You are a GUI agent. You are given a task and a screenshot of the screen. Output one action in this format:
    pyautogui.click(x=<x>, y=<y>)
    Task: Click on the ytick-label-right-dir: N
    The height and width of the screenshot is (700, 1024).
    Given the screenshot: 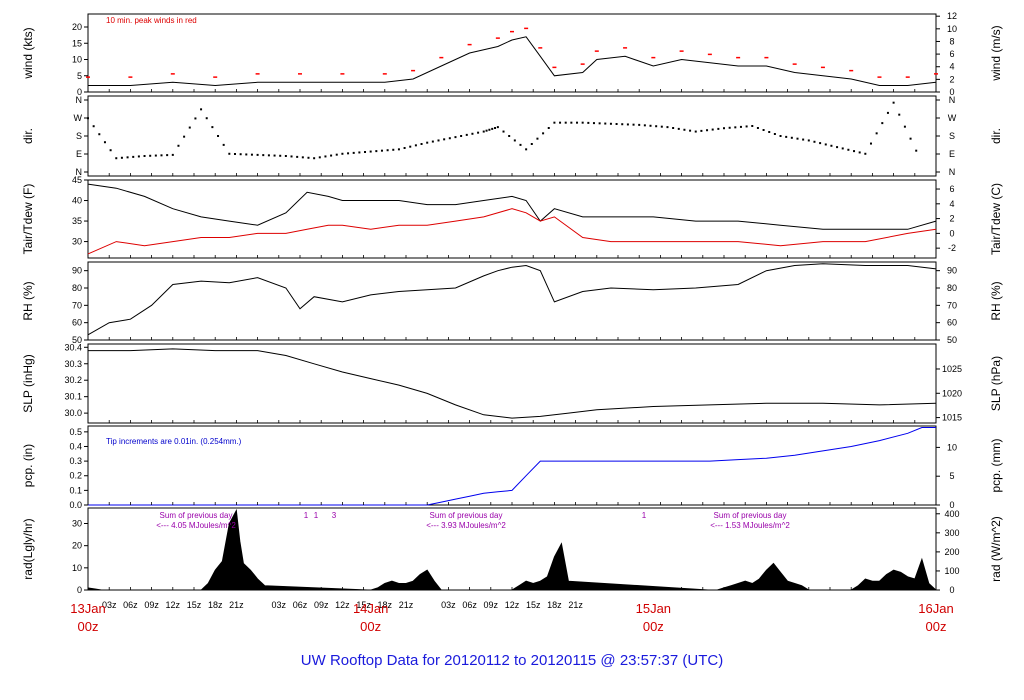 What is the action you would take?
    pyautogui.click(x=952, y=100)
    